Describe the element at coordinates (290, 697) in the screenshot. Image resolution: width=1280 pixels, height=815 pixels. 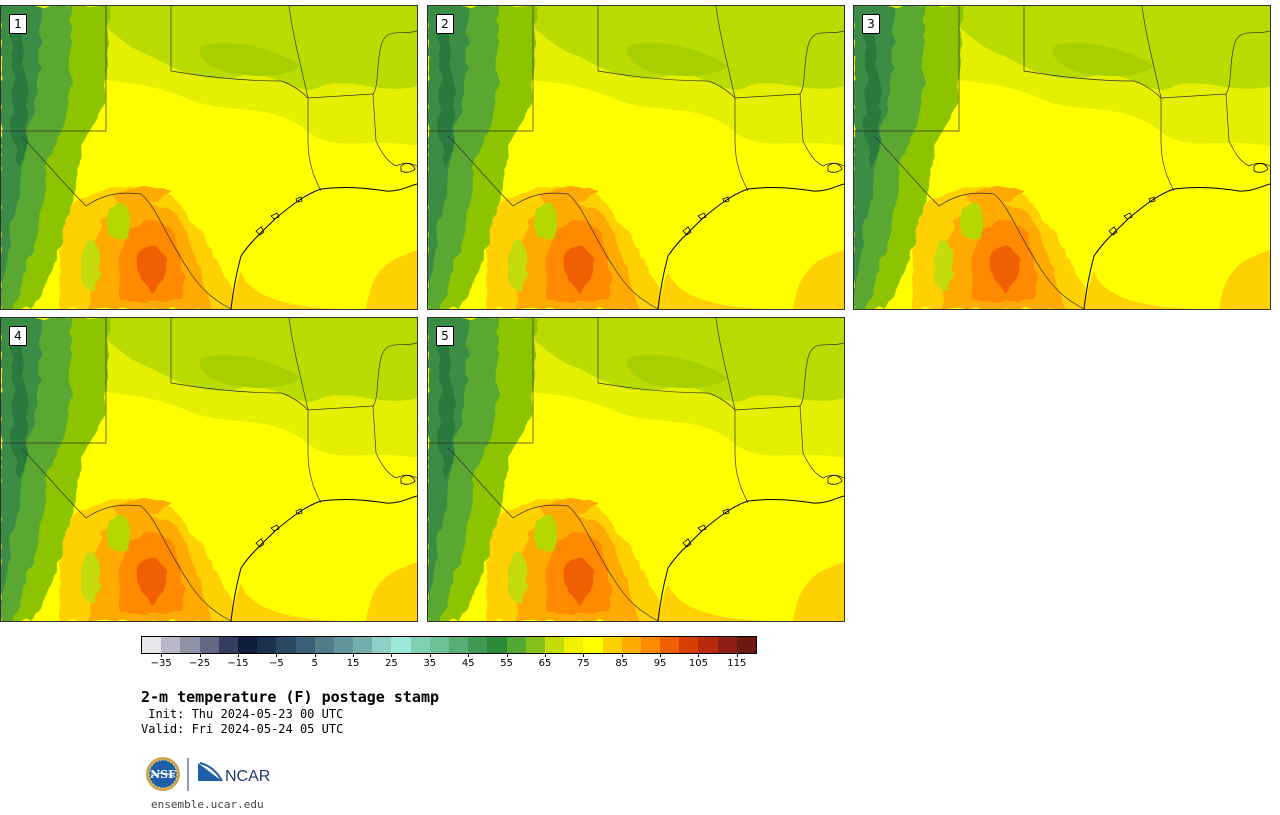
I see `chart-title: 2-m temperature (F) postage stamp` at that location.